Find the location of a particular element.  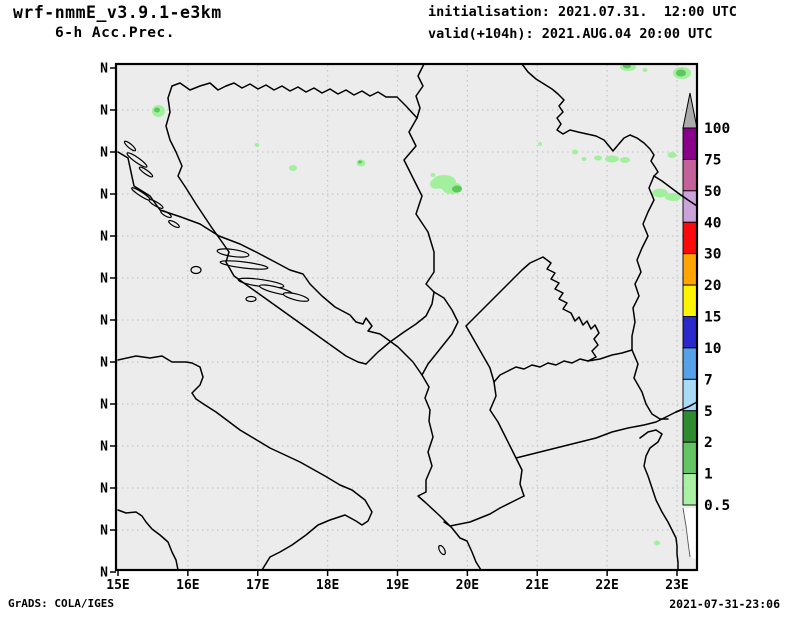

lon-axis-label: 23E is located at coordinates (676, 585).